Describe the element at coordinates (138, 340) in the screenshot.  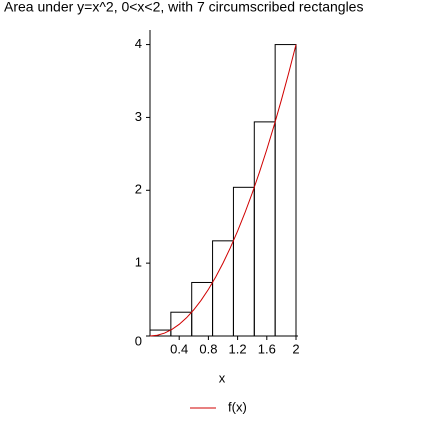
I see `y-tick-label: 0` at that location.